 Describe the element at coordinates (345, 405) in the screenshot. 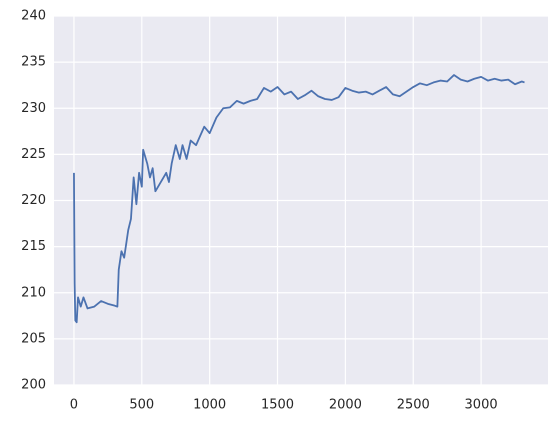

I see `x-tick-label: 2000` at that location.